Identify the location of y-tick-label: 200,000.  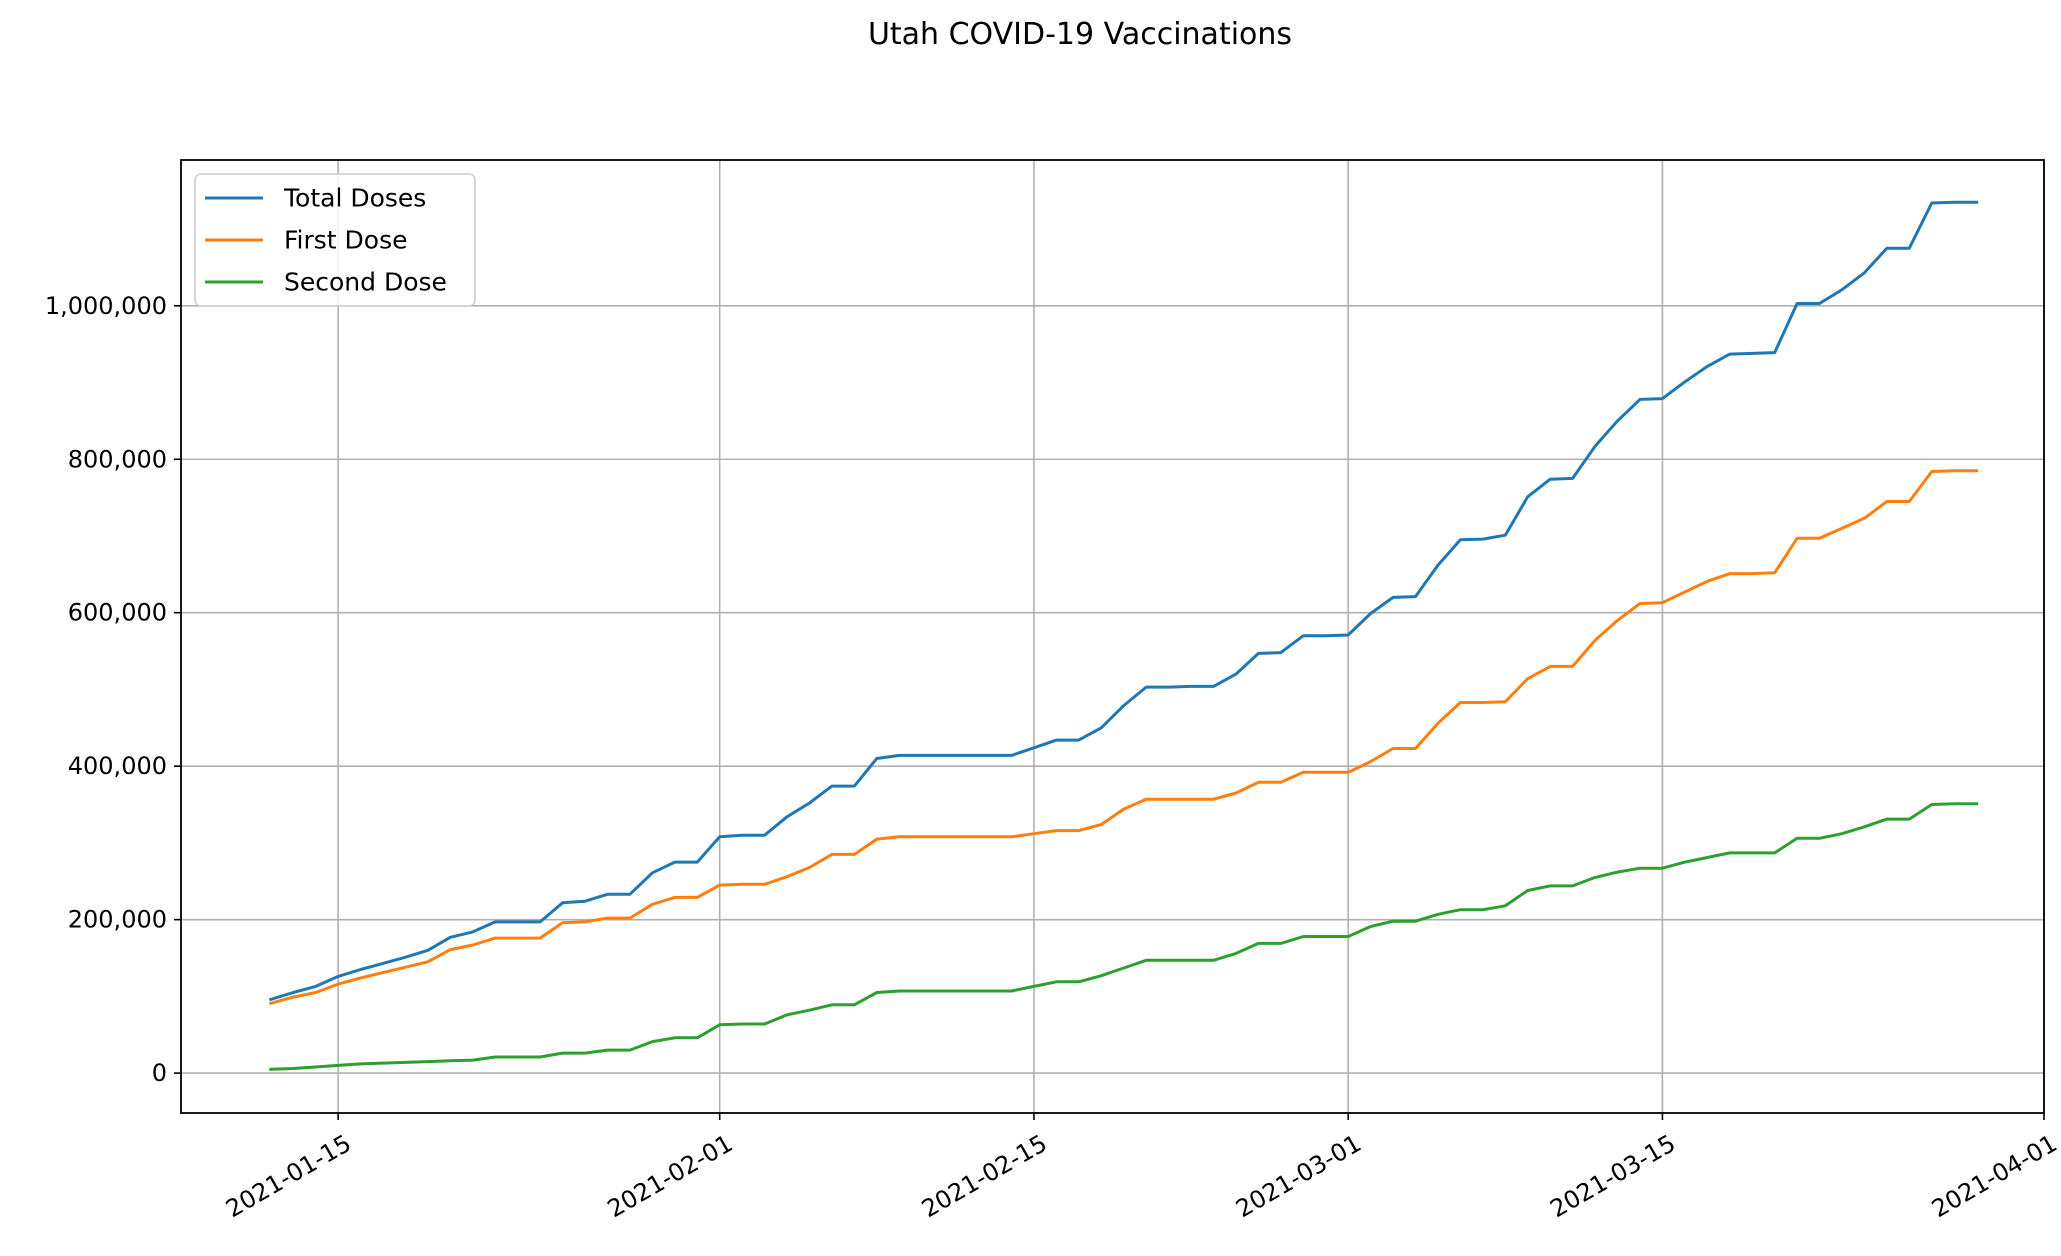
(117, 920).